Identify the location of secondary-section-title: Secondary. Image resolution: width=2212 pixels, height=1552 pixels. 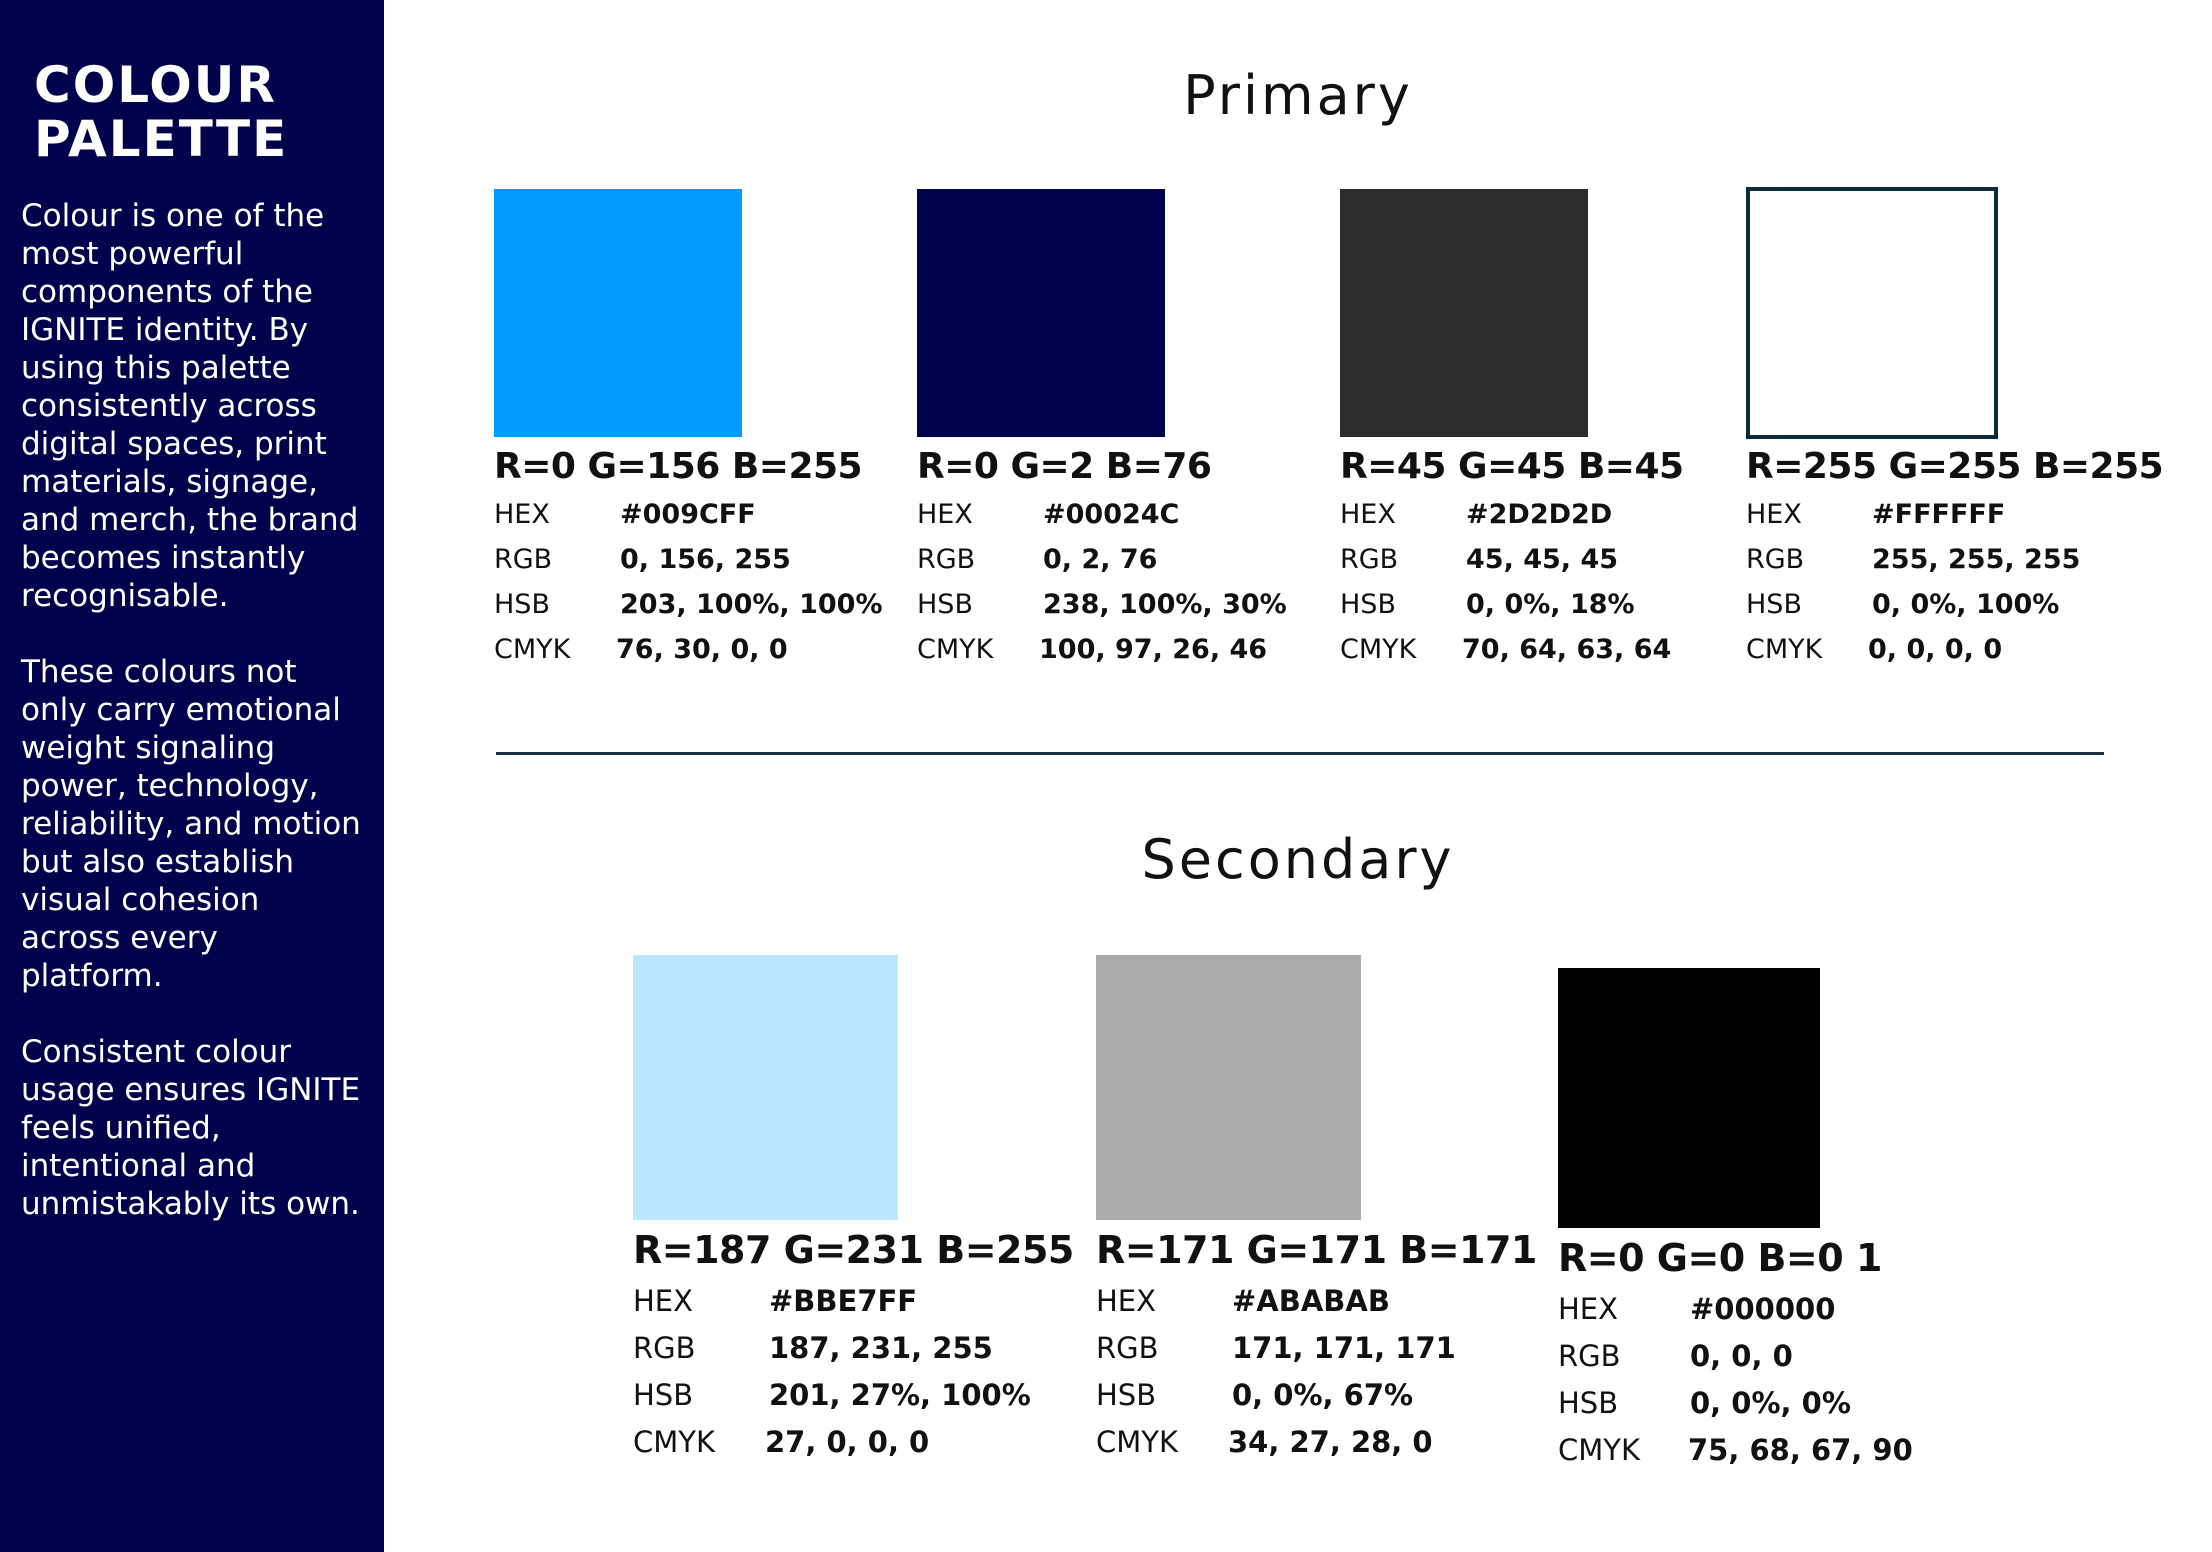
(1298, 859).